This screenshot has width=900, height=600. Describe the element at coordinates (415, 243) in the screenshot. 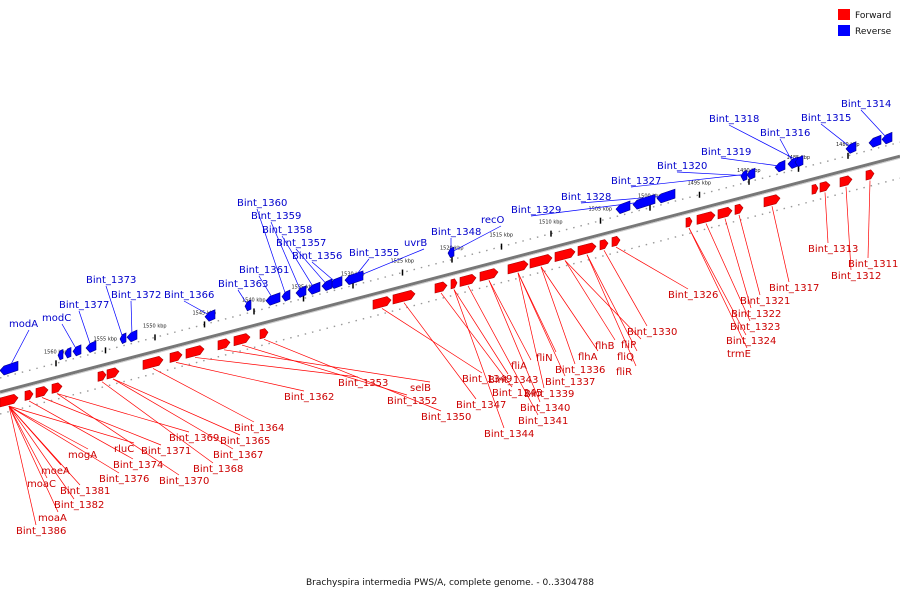

I see `reverse-gene-label: uvrB` at that location.